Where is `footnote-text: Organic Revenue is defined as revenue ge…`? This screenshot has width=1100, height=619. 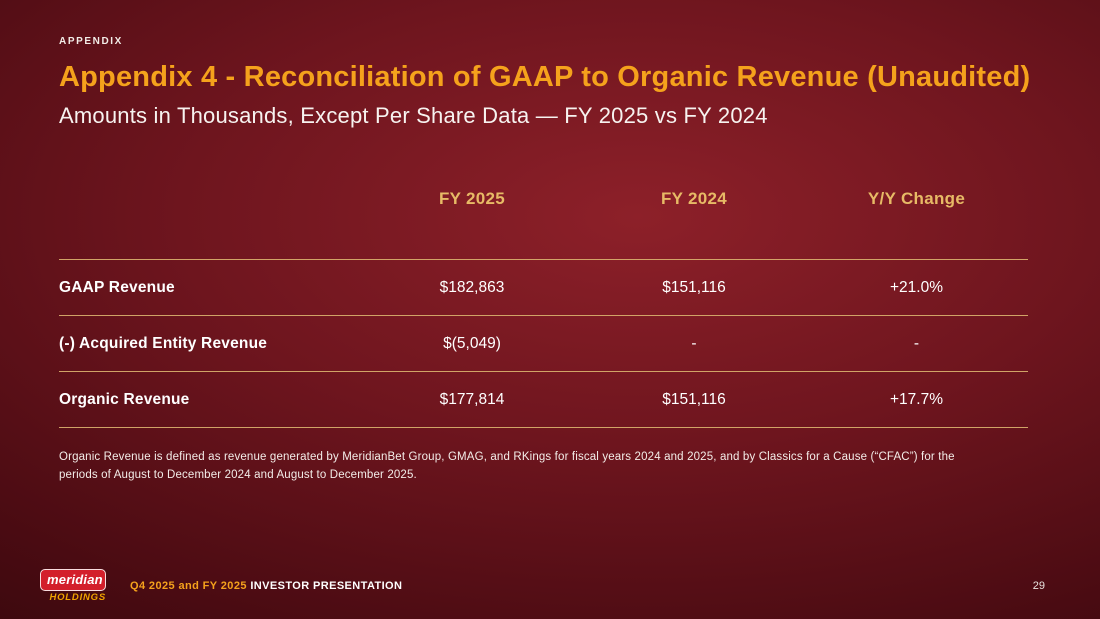 footnote-text: Organic Revenue is defined as revenue ge… is located at coordinates (507, 466).